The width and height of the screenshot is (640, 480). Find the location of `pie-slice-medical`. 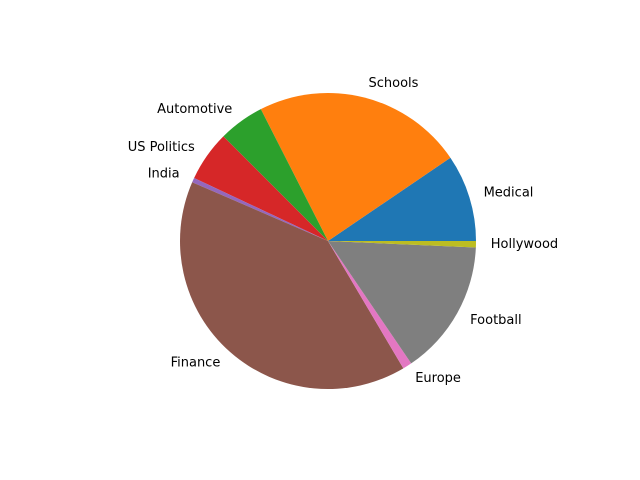

pie-slice-medical is located at coordinates (402, 199).